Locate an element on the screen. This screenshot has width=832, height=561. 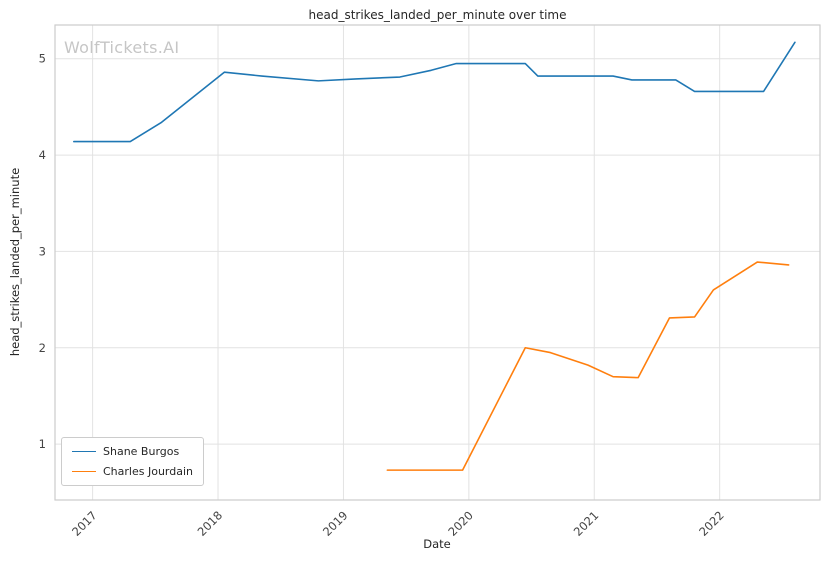
legend-label: Charles Jourdain is located at coordinates (148, 471).